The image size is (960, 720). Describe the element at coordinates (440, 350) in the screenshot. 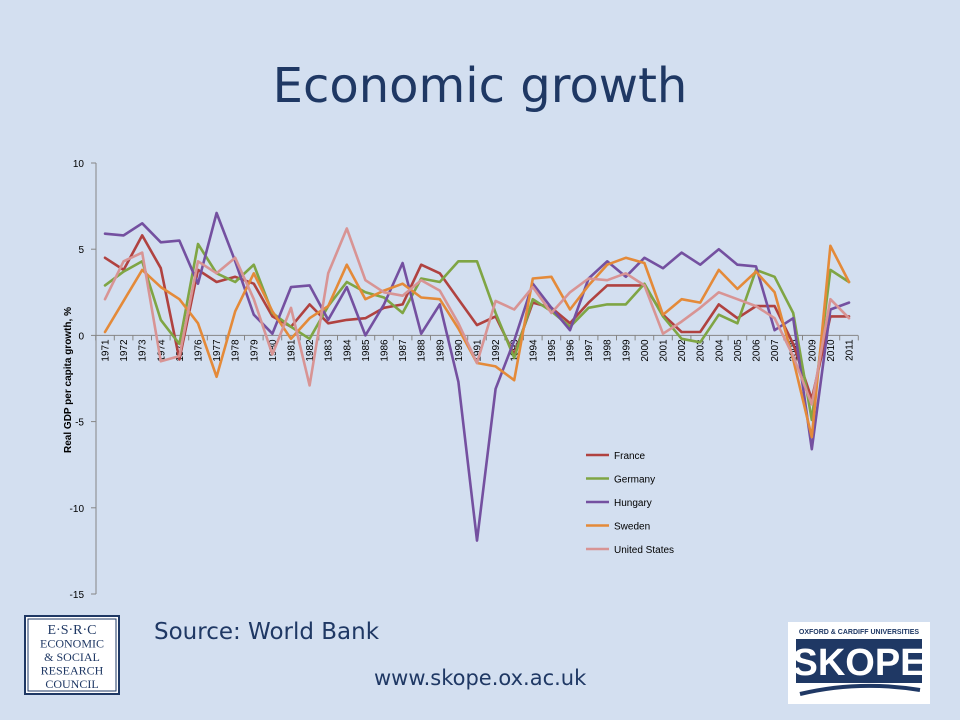

I see `x-tick-label: 1989` at that location.